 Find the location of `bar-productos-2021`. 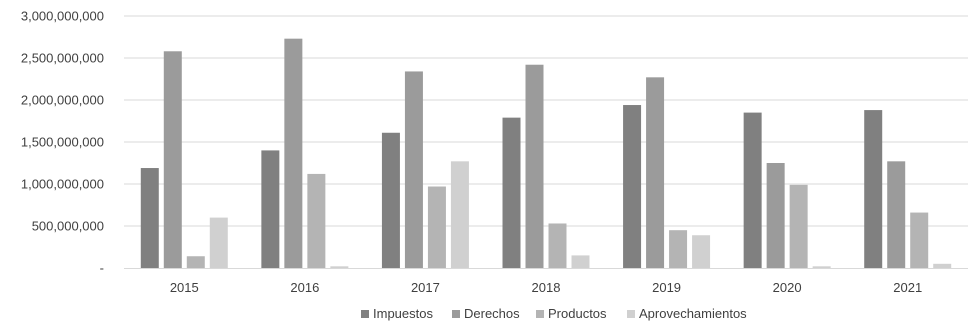

bar-productos-2021 is located at coordinates (919, 240).